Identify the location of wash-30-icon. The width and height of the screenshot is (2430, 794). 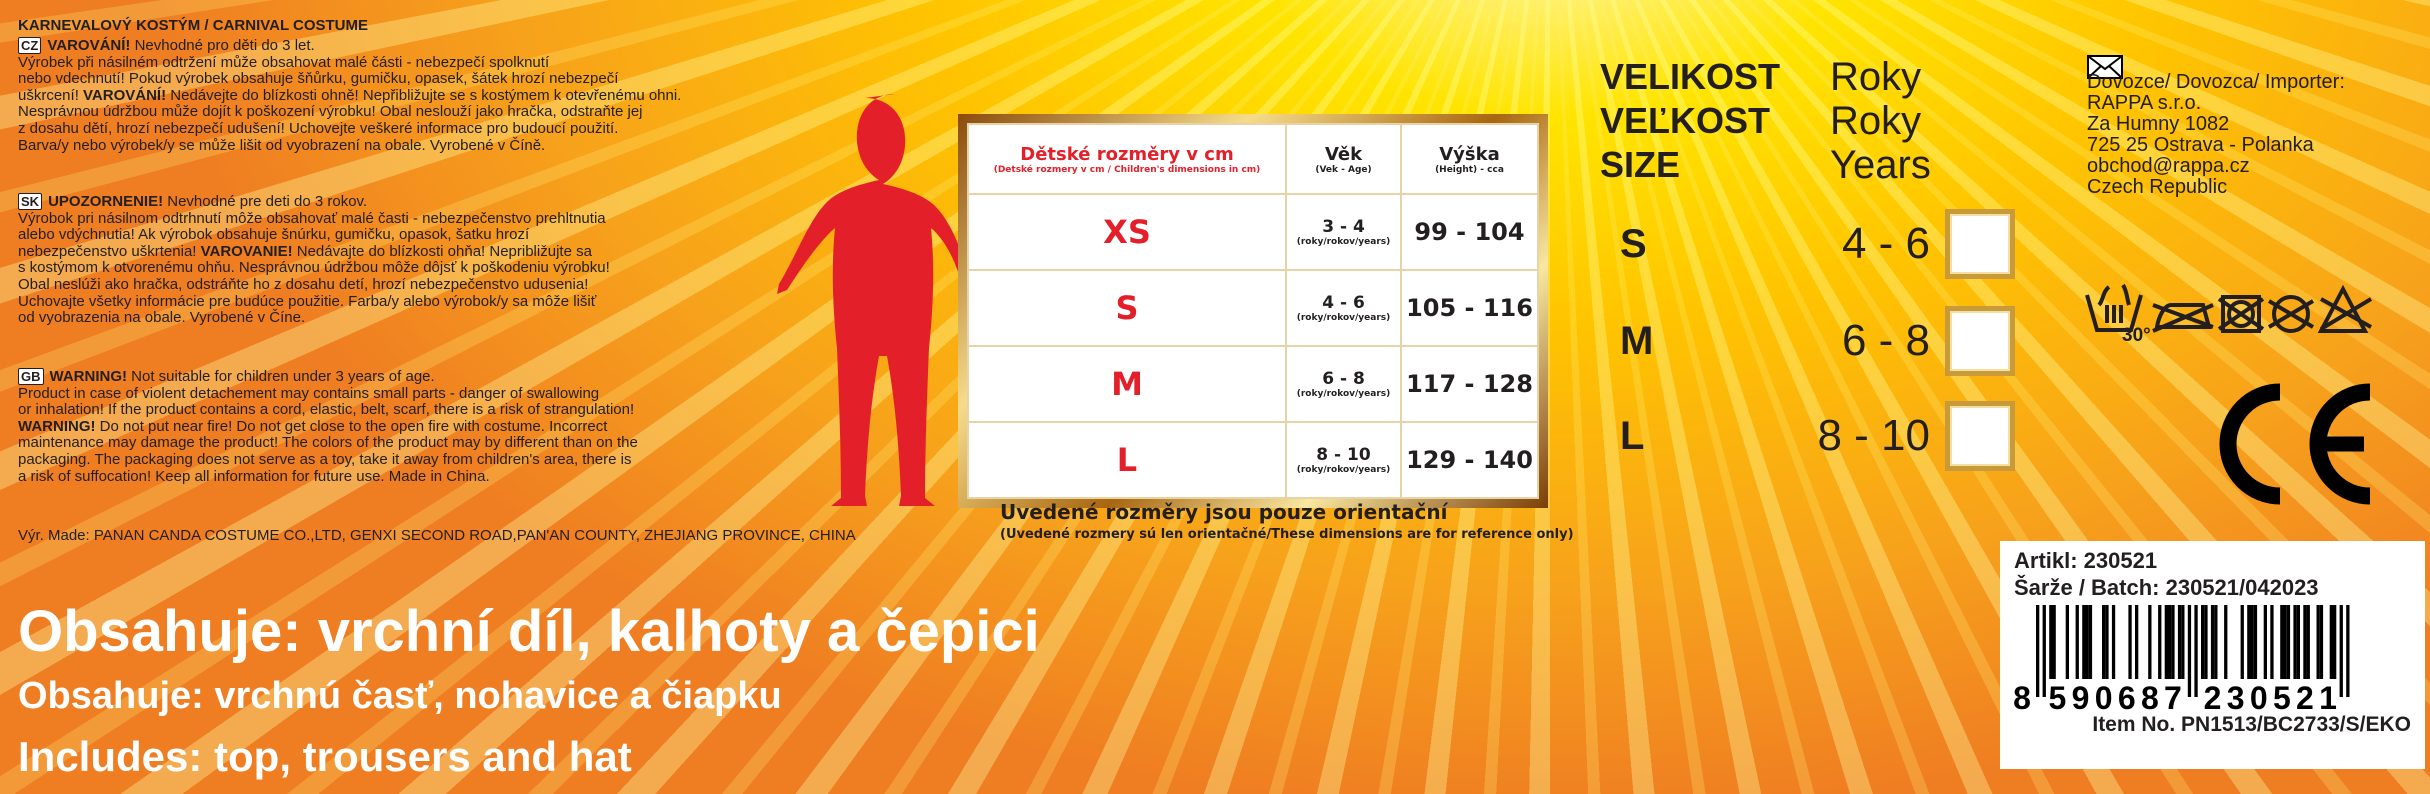
(2114, 307).